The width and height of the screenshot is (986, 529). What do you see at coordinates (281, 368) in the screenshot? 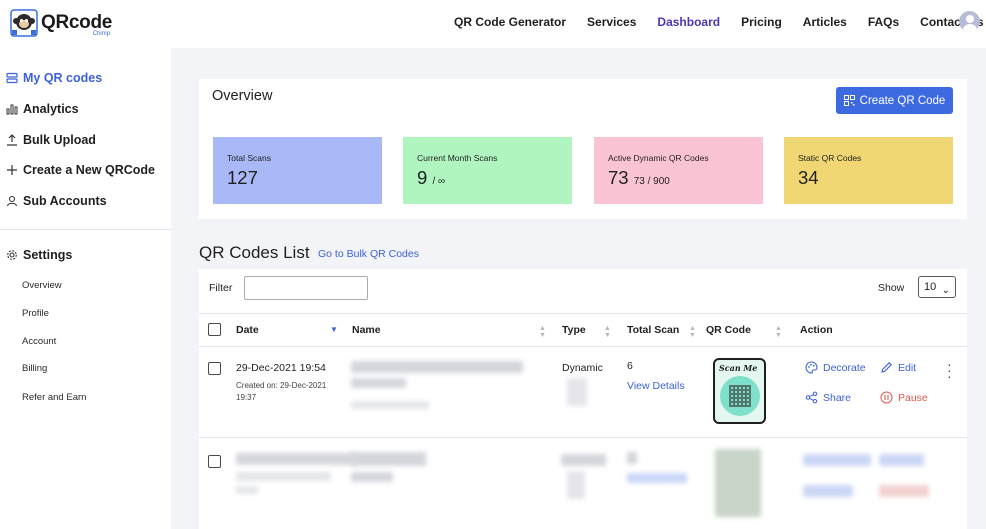
I see `row-date: 29-Dec-2021 19:54` at bounding box center [281, 368].